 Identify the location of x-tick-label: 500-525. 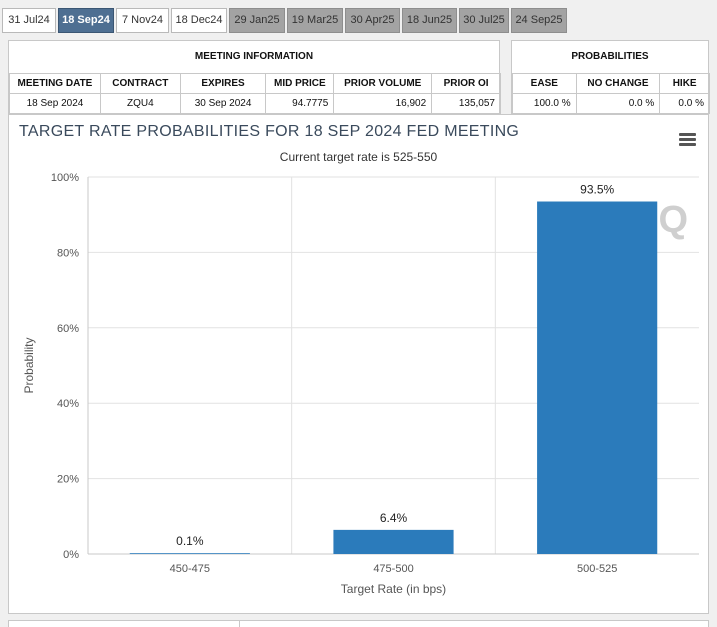
(597, 569).